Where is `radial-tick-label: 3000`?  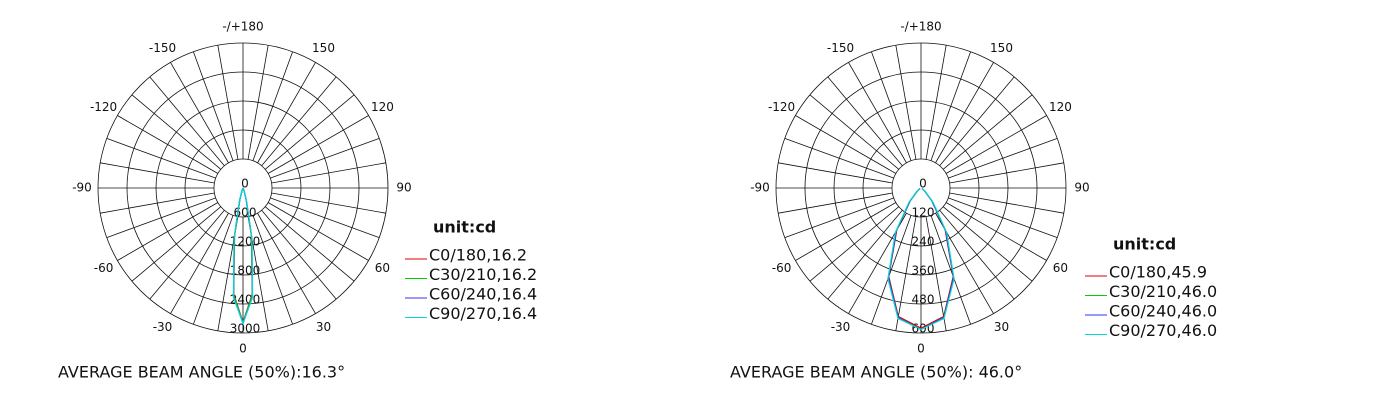
radial-tick-label: 3000 is located at coordinates (245, 329).